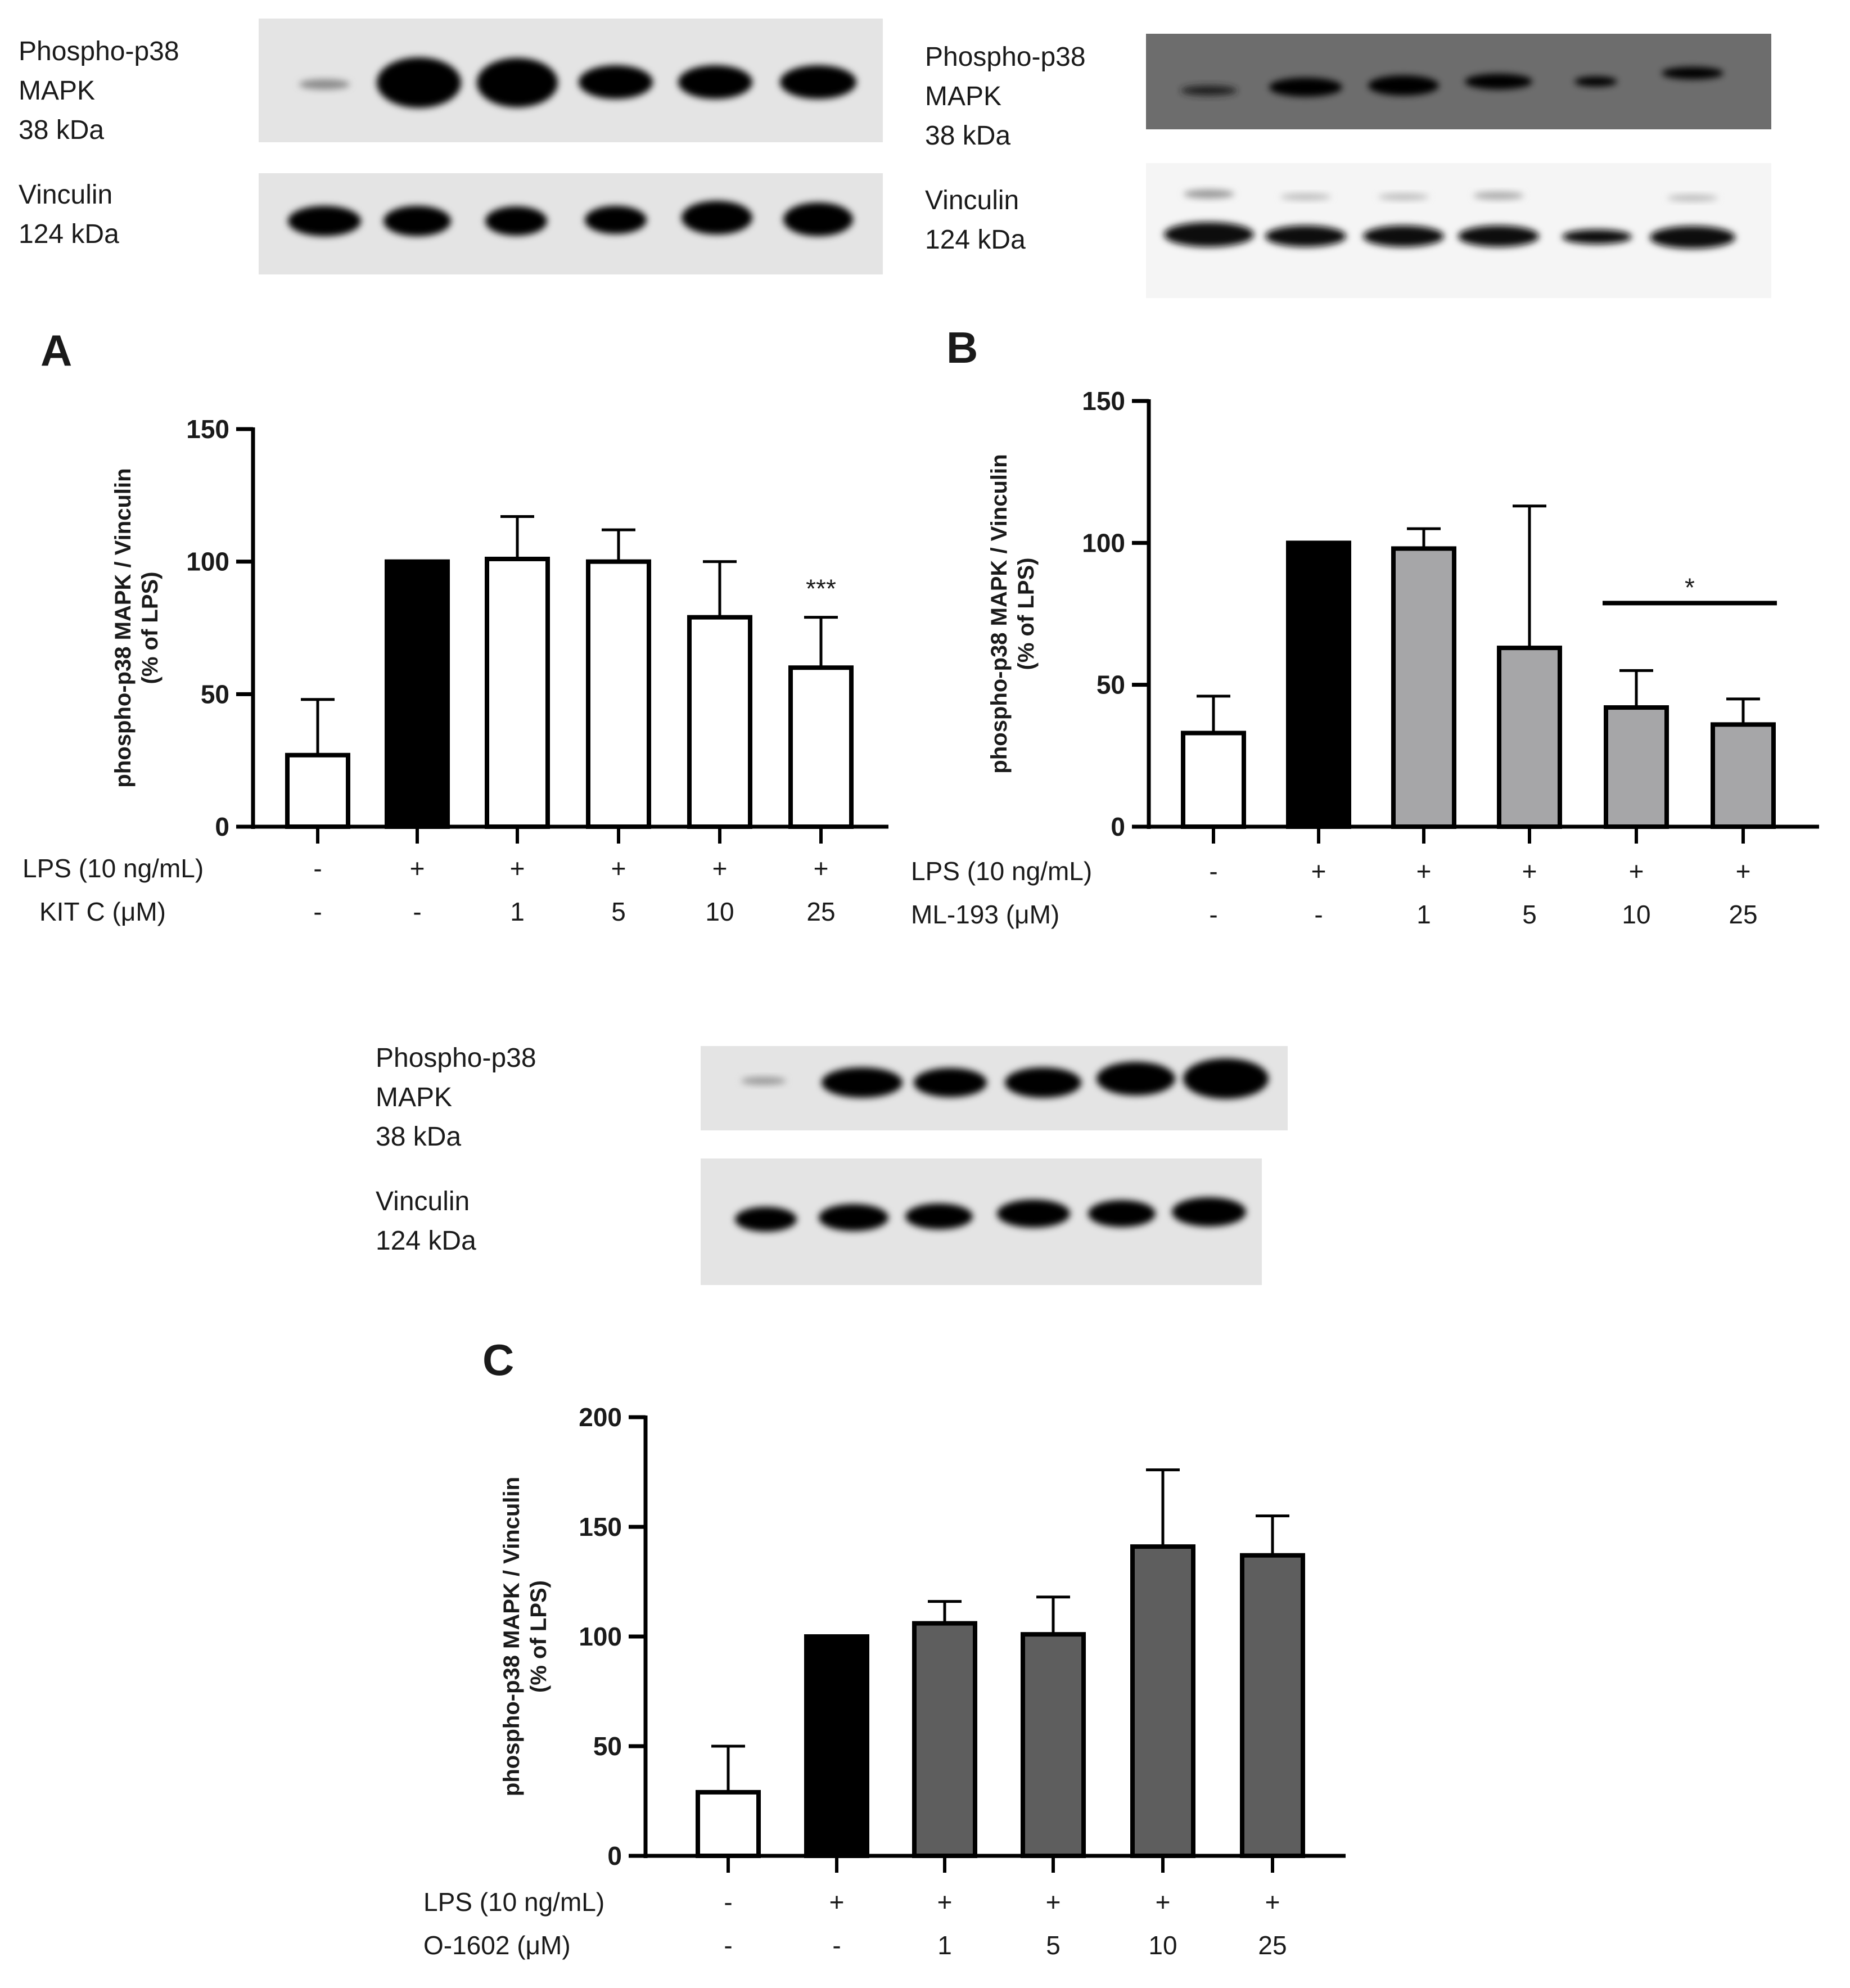 The image size is (1850, 1988). What do you see at coordinates (1273, 1945) in the screenshot?
I see `chart-c-dose-cell: 25` at bounding box center [1273, 1945].